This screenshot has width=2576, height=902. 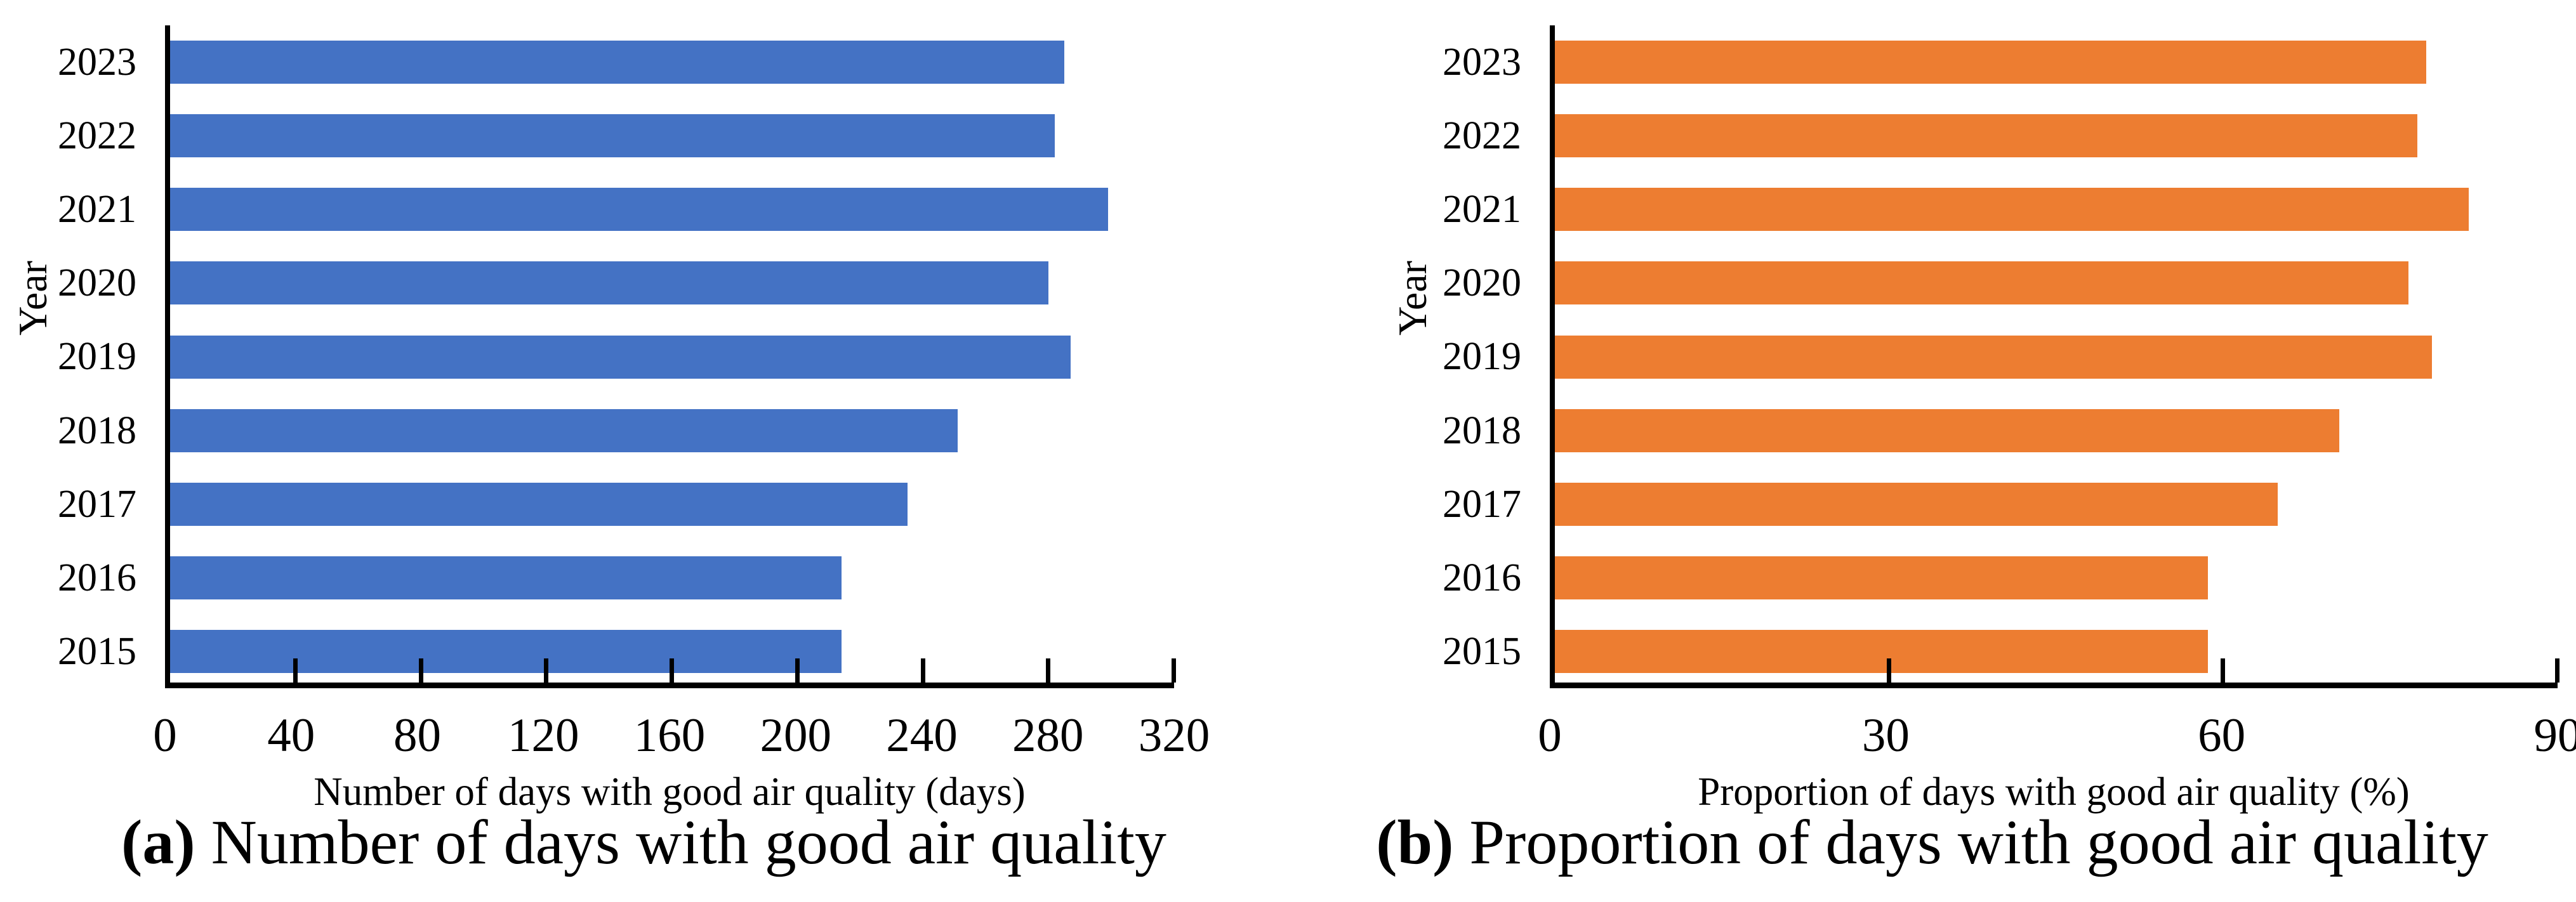 What do you see at coordinates (417, 735) in the screenshot?
I see `x-tick-label-80: 80` at bounding box center [417, 735].